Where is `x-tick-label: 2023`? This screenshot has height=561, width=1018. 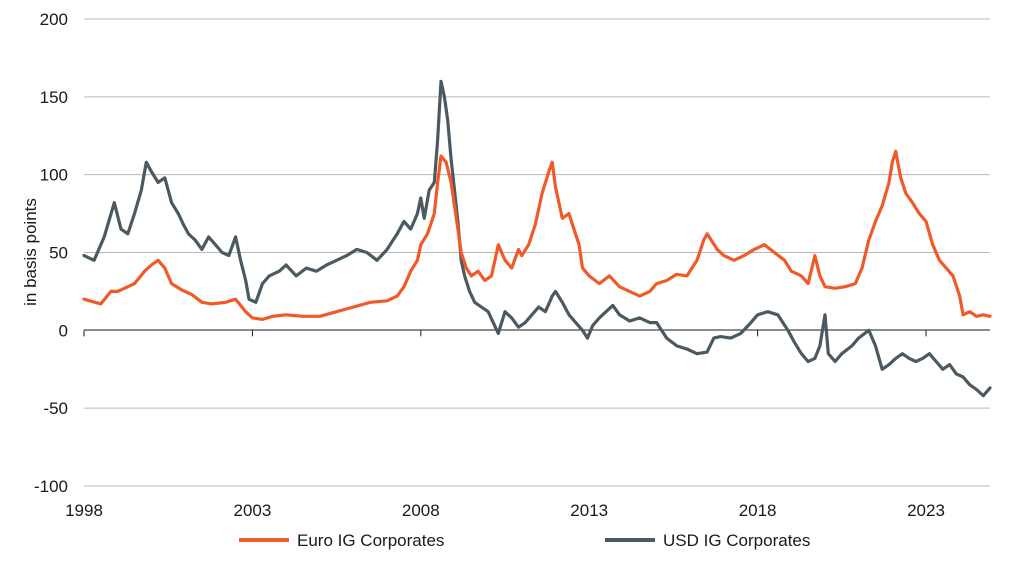
x-tick-label: 2023 is located at coordinates (926, 510).